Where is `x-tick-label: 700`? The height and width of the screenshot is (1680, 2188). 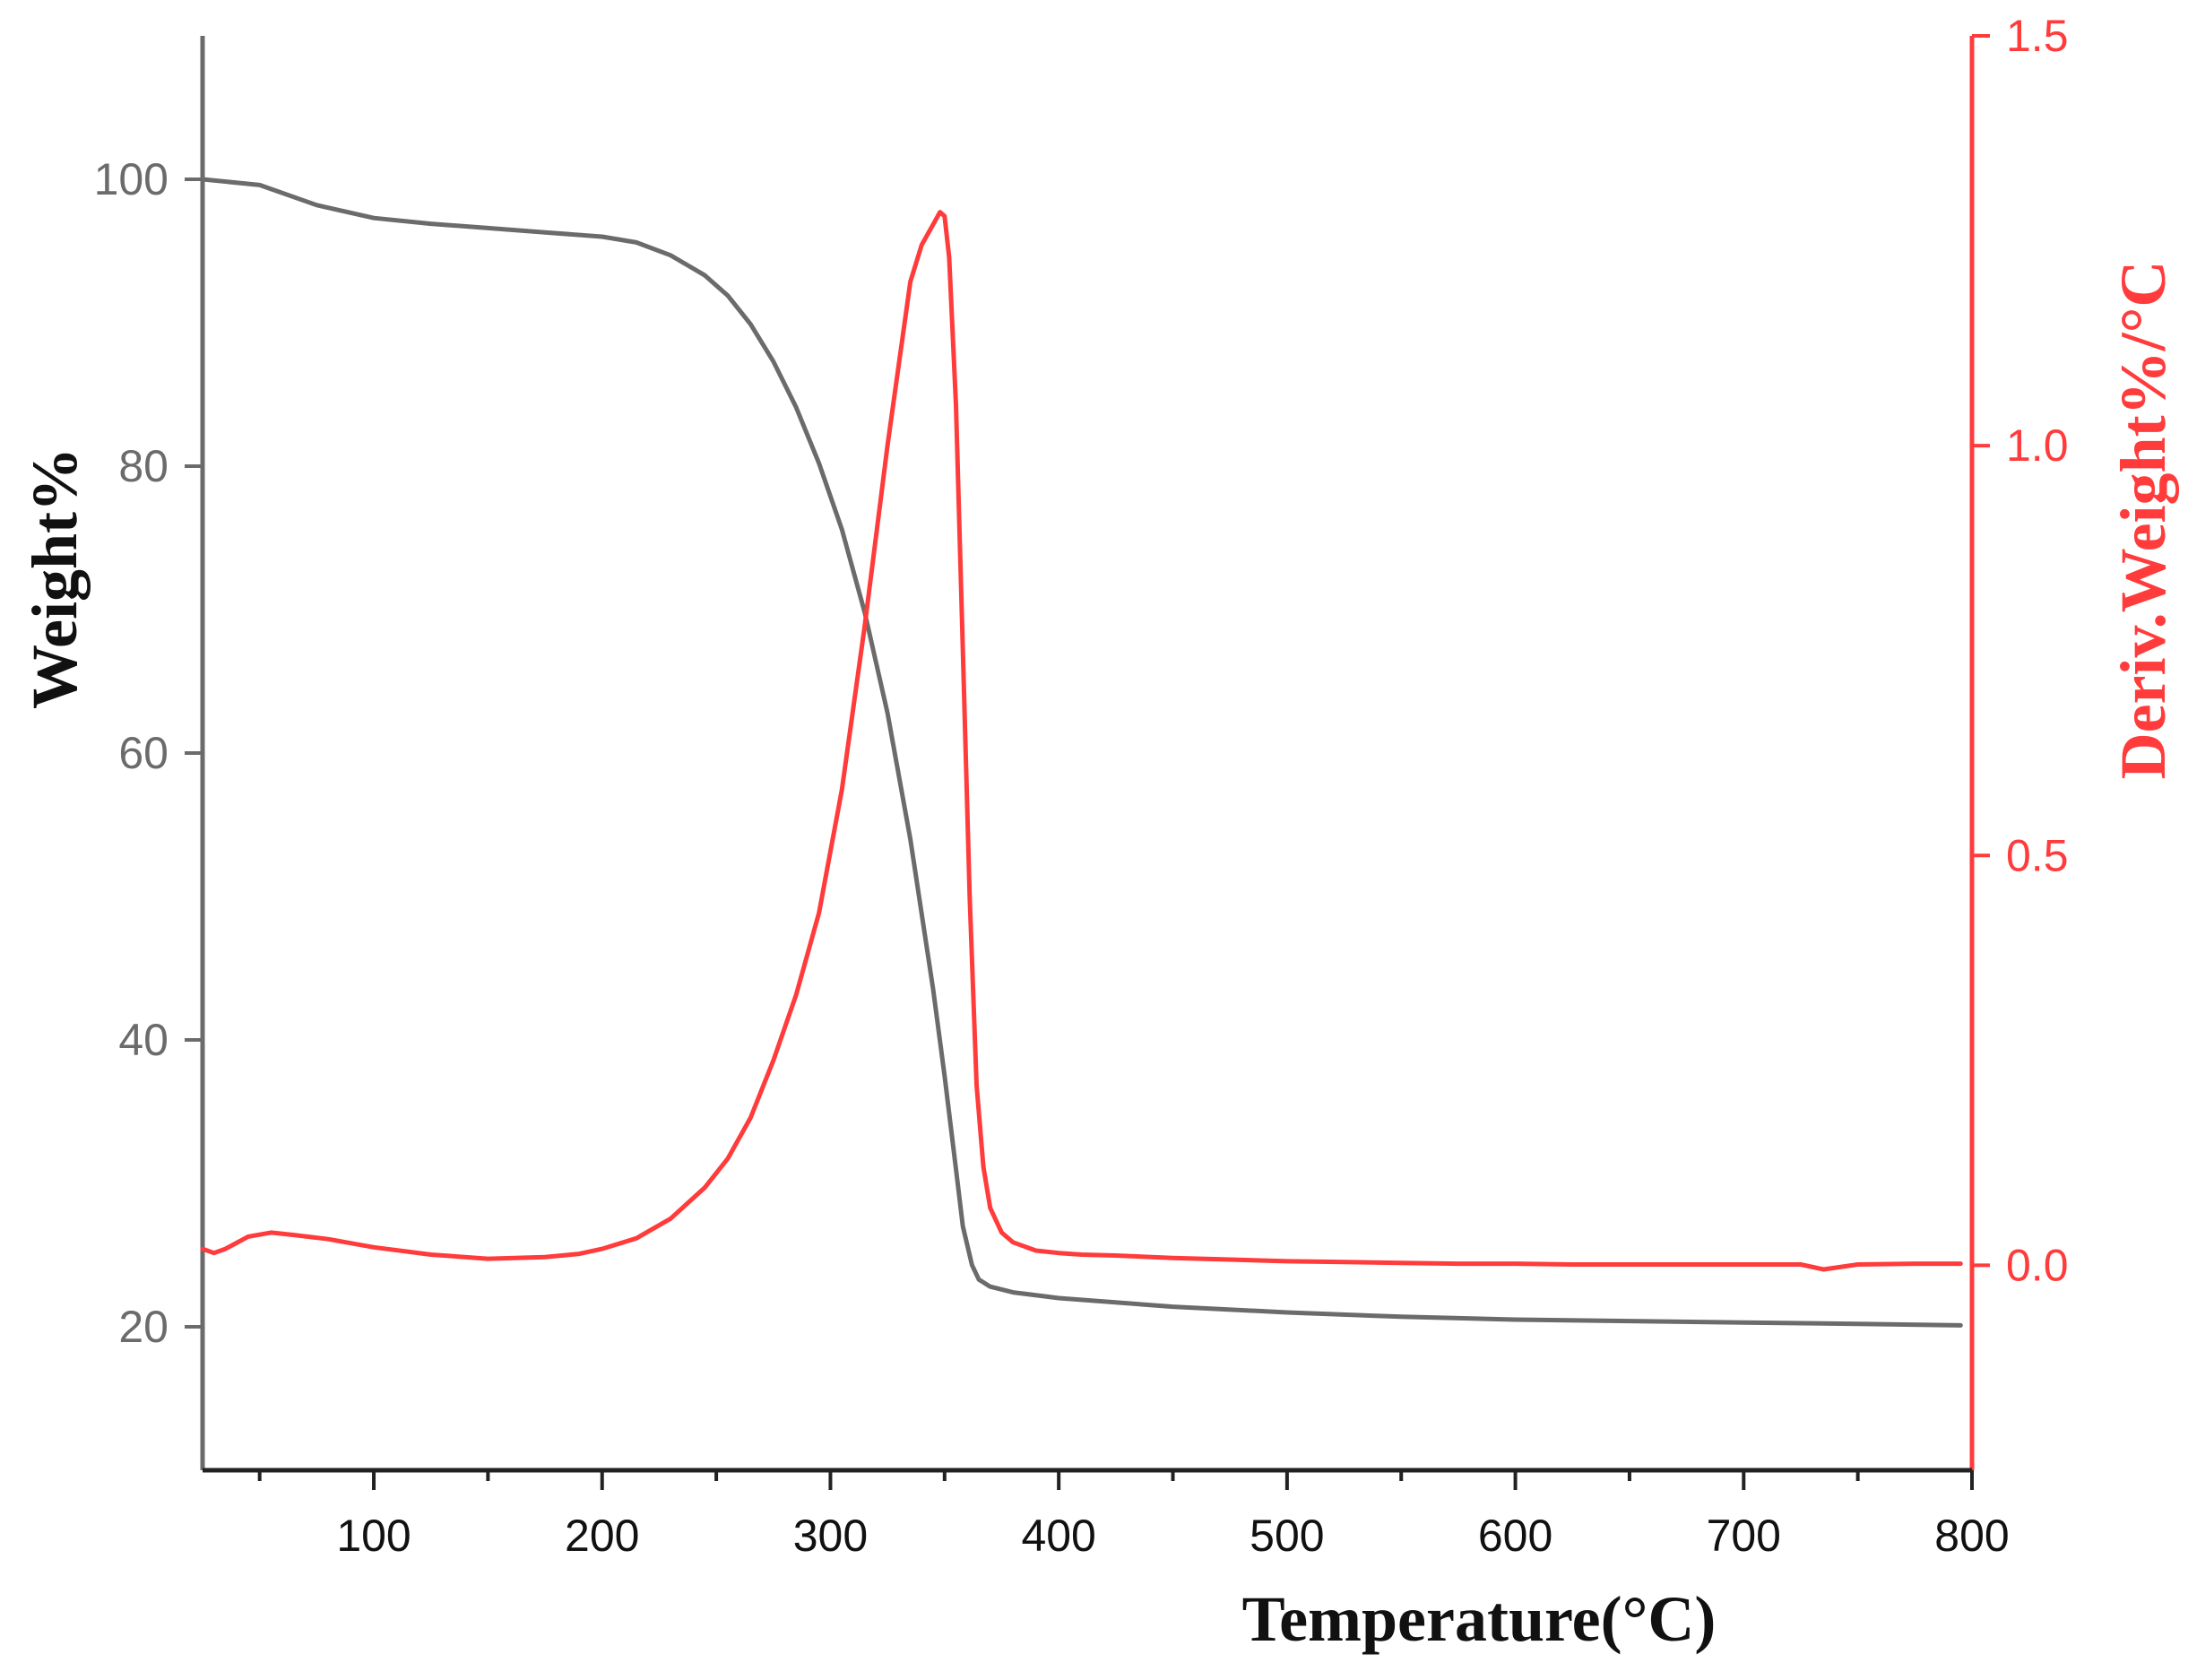 x-tick-label: 700 is located at coordinates (1744, 1536).